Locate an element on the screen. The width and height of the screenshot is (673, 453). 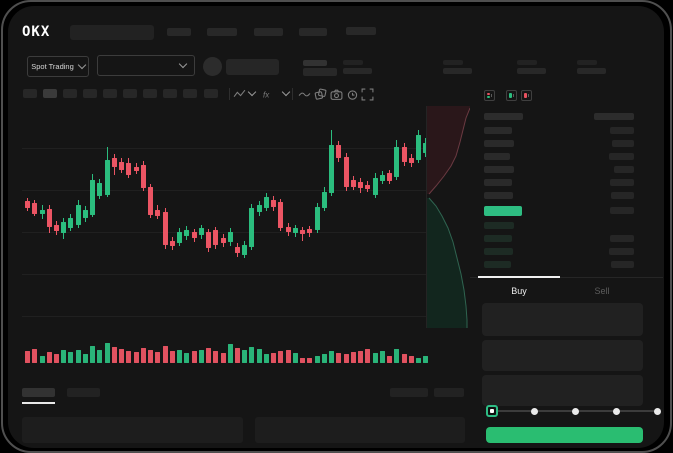
indicators-fx-icon: fx is located at coordinates (270, 94).